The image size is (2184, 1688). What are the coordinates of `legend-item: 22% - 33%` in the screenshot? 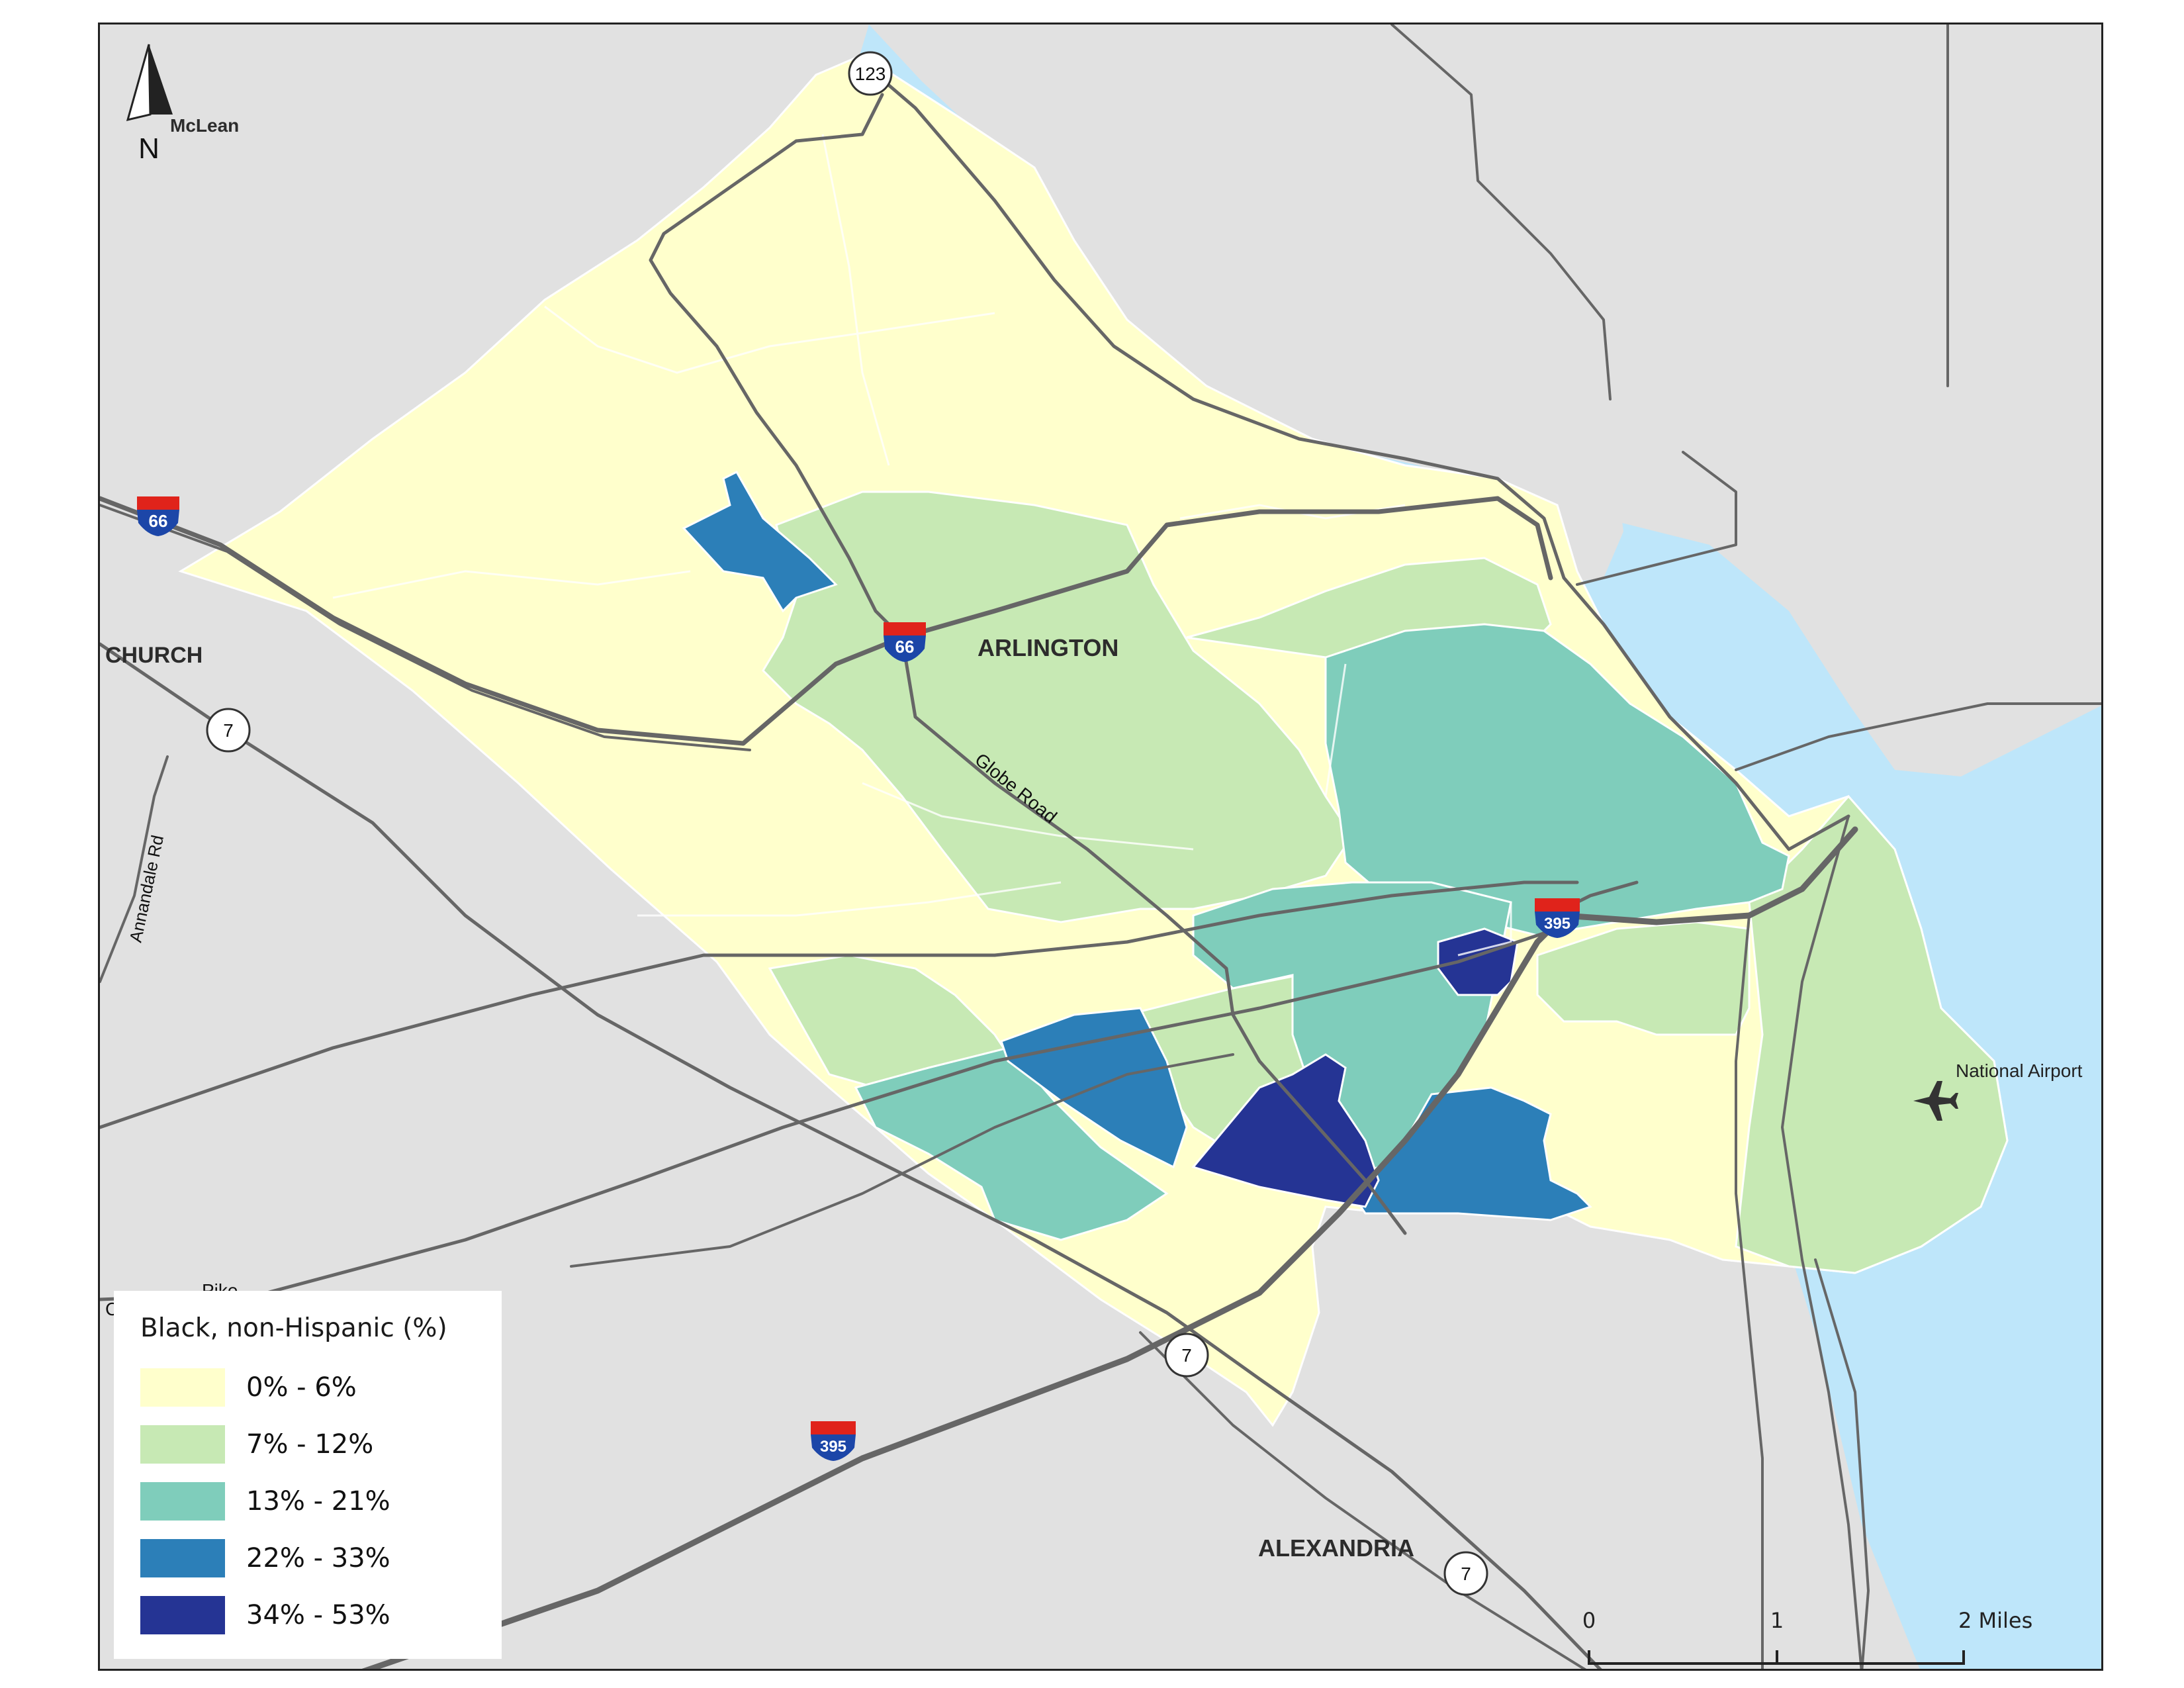 It's located at (307, 1558).